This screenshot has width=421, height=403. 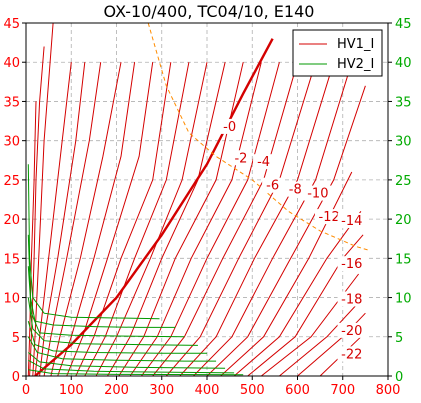 I want to click on x-tick-label: 200, so click(x=116, y=390).